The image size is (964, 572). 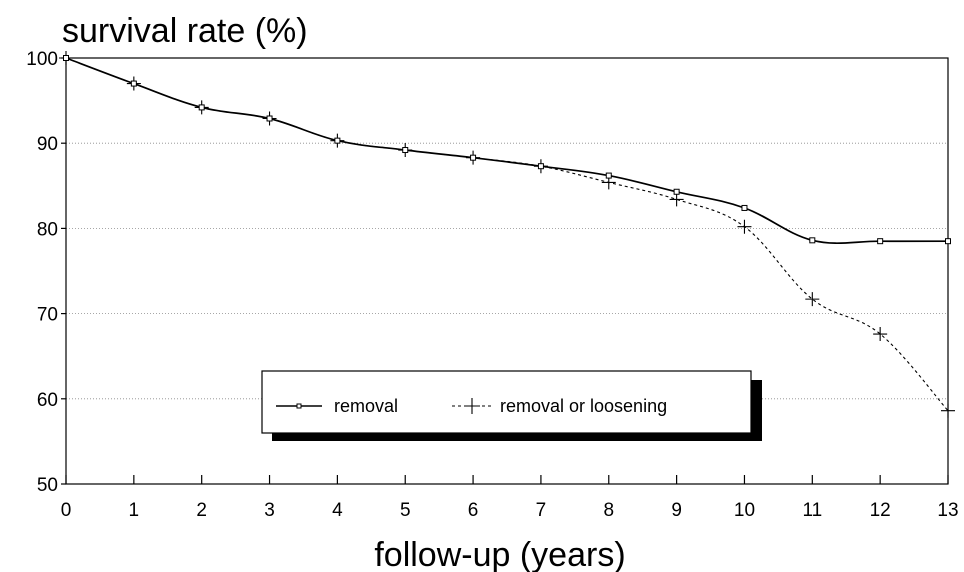 What do you see at coordinates (299, 406) in the screenshot?
I see `legend-marker-removal` at bounding box center [299, 406].